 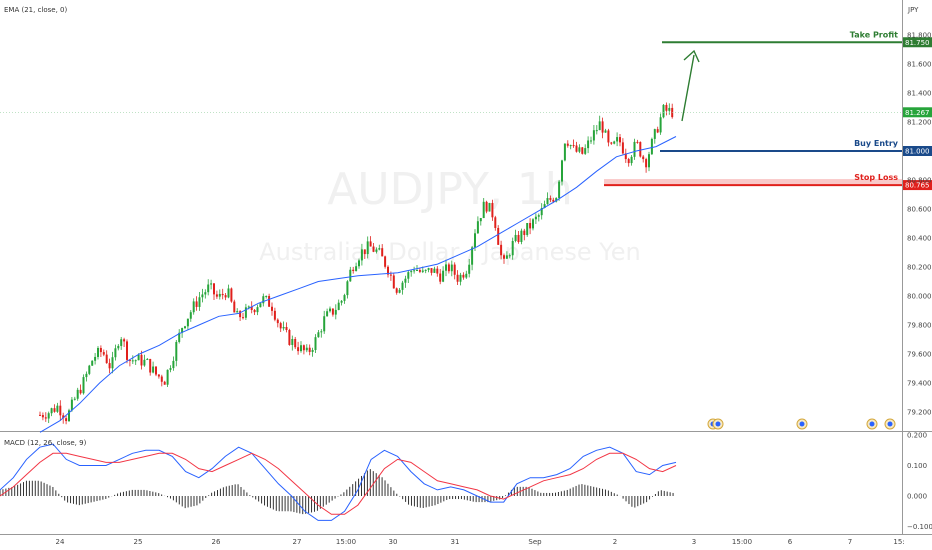 I want to click on watermark-name: Australian Dollar / Japanese Yen, so click(x=449, y=252).